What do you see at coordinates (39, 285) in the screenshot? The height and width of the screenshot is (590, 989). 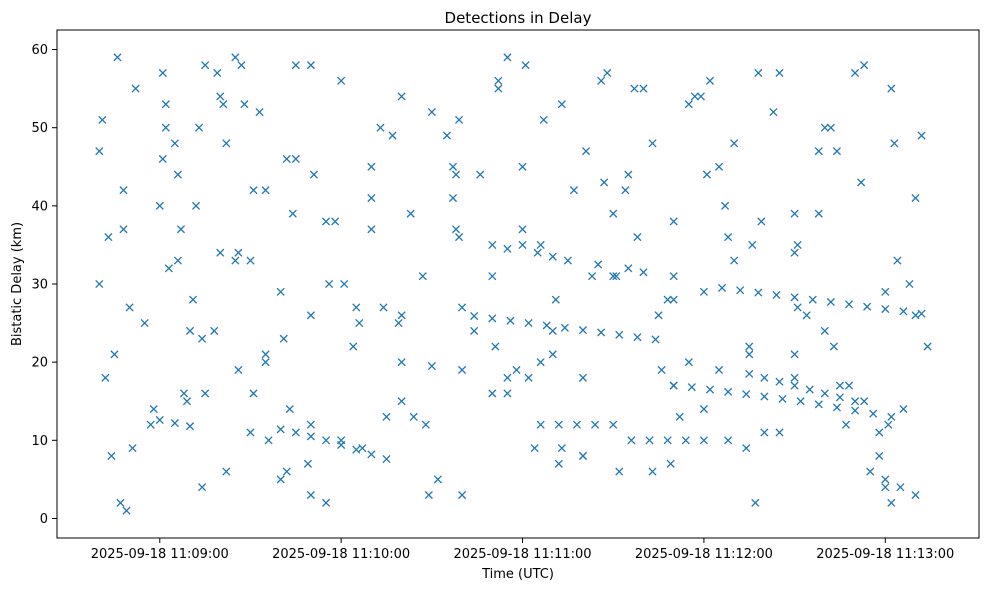 I see `y-tick-label: 30` at bounding box center [39, 285].